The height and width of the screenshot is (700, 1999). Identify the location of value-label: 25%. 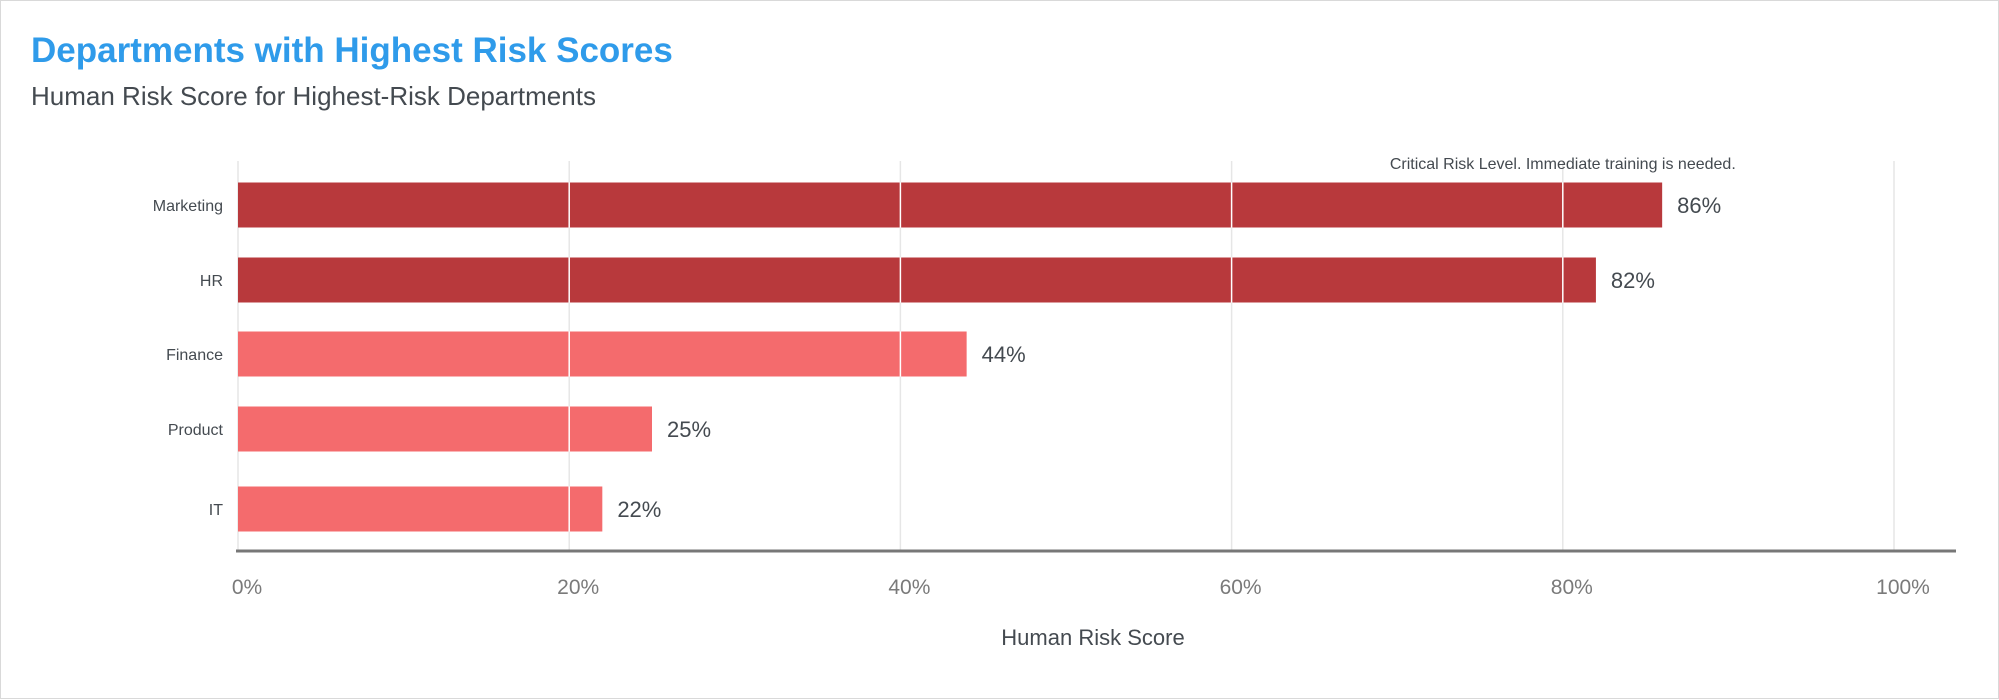
(689, 429).